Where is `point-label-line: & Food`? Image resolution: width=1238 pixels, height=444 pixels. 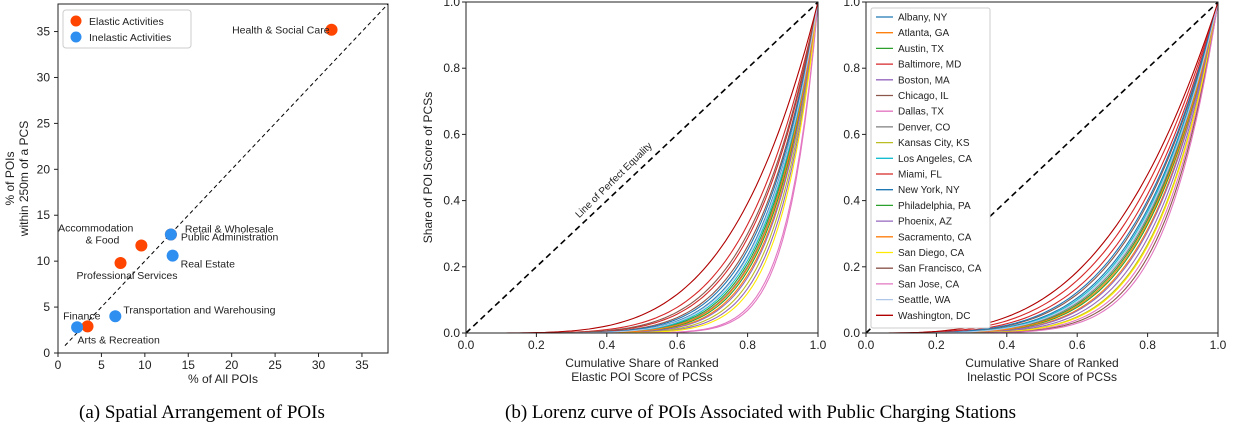
point-label-line: & Food is located at coordinates (103, 241).